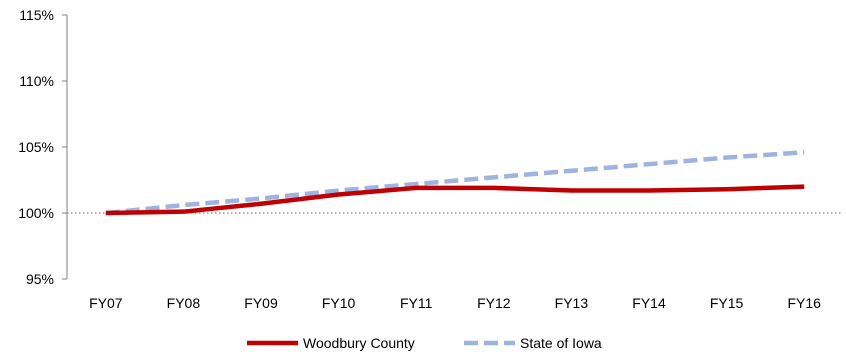  What do you see at coordinates (36, 15) in the screenshot?
I see `y-tick-label: 115%` at bounding box center [36, 15].